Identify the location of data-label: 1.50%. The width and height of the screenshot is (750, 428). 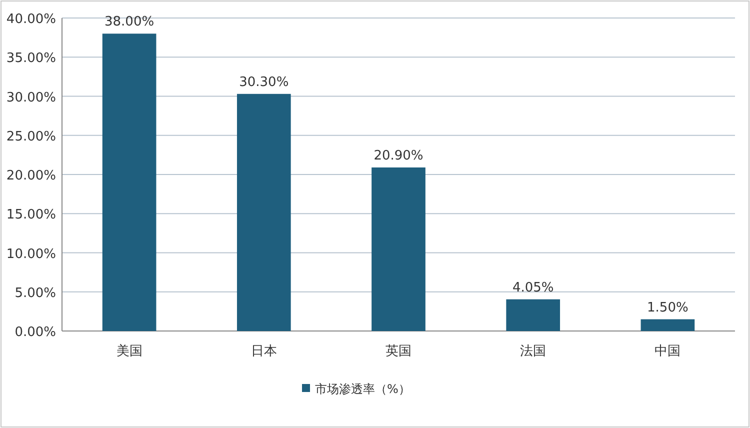
(667, 308).